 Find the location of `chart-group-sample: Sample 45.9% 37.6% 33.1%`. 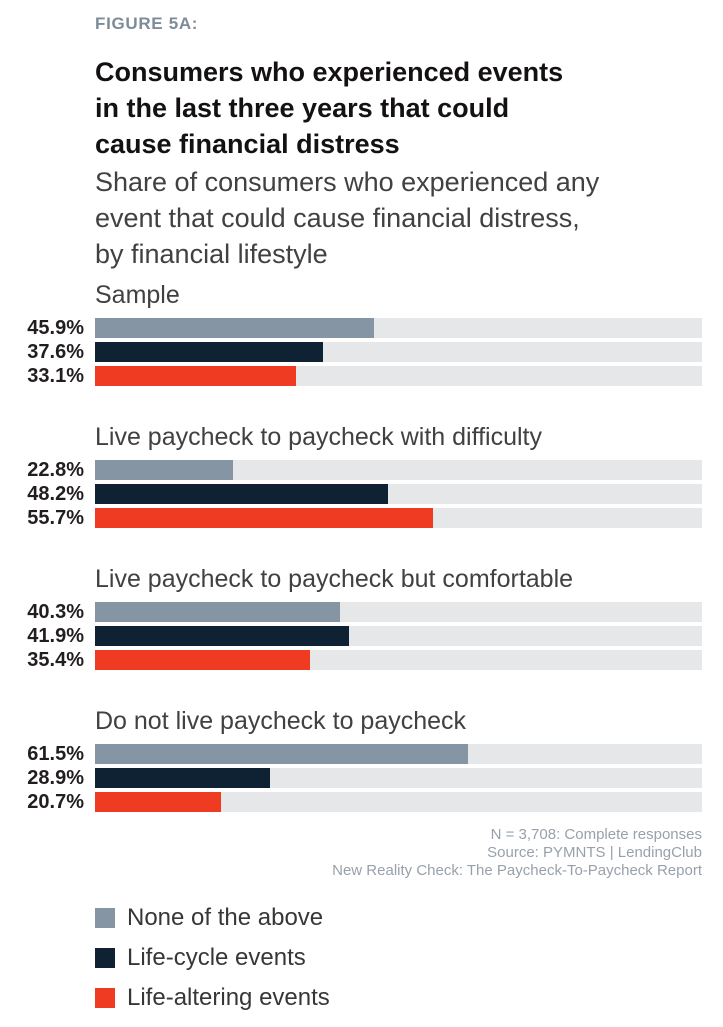

chart-group-sample: Sample 45.9% 37.6% 33.1% is located at coordinates (361, 333).